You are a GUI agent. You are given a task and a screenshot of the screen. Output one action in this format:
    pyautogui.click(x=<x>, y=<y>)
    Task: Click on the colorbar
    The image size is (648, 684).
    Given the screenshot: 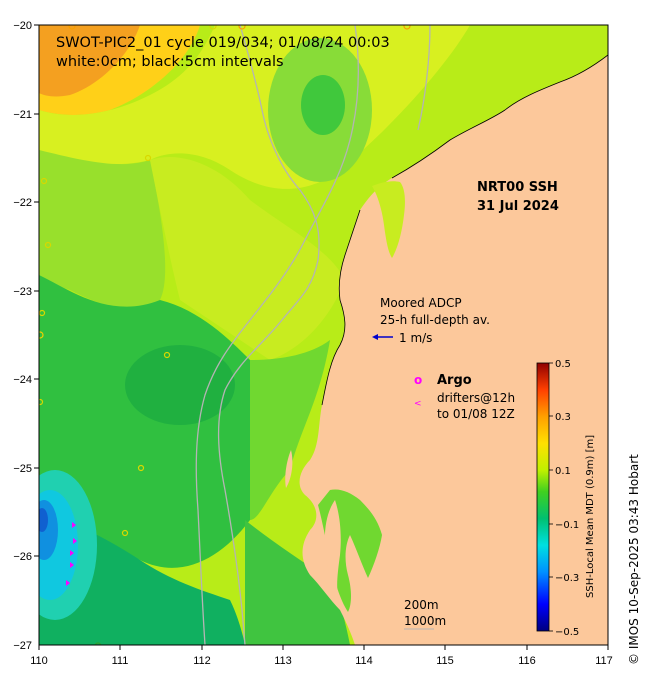 What is the action you would take?
    pyautogui.click(x=543, y=497)
    